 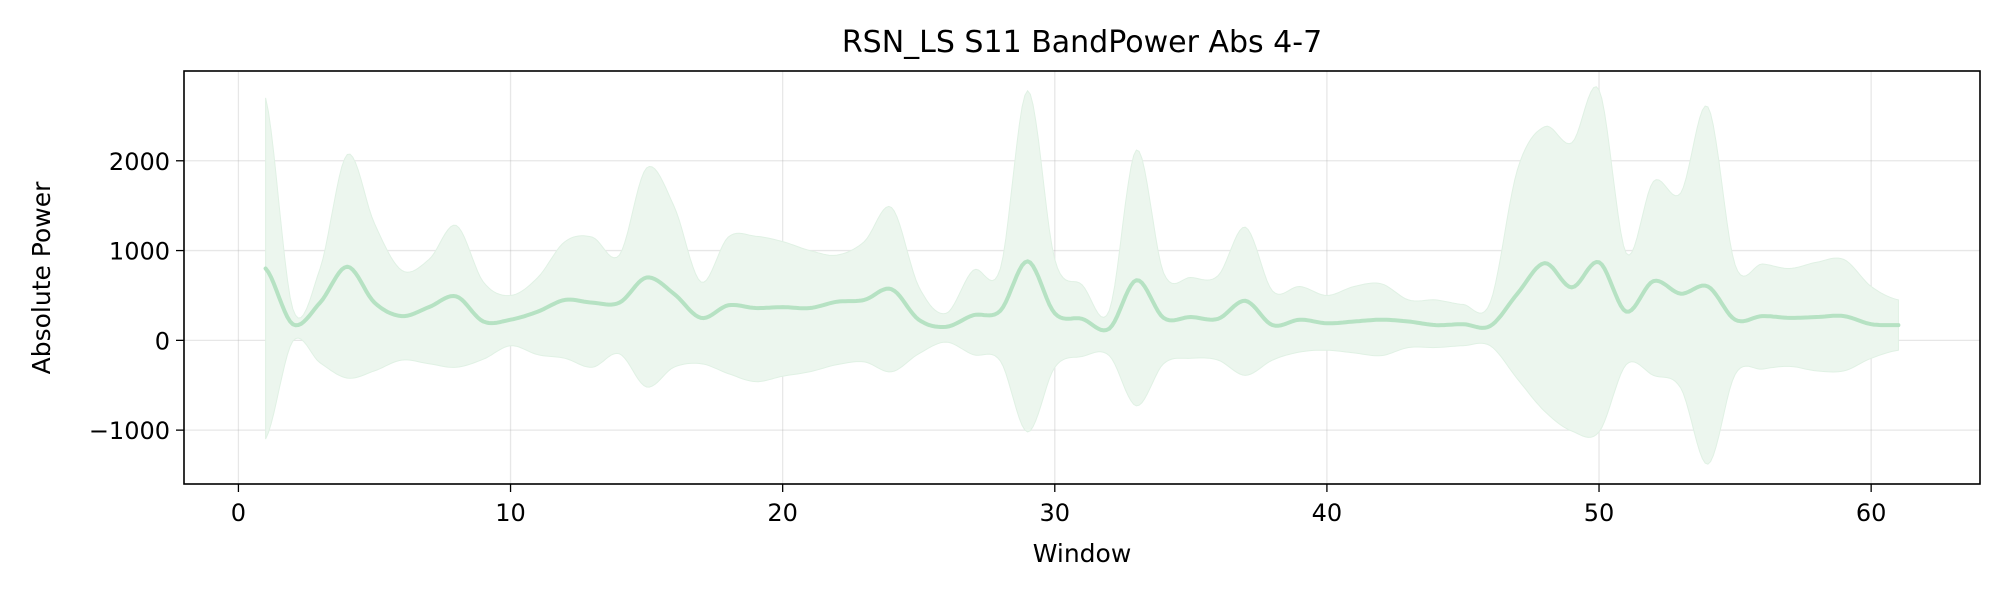 What do you see at coordinates (41, 278) in the screenshot?
I see `y-axis-label: Absolute Power` at bounding box center [41, 278].